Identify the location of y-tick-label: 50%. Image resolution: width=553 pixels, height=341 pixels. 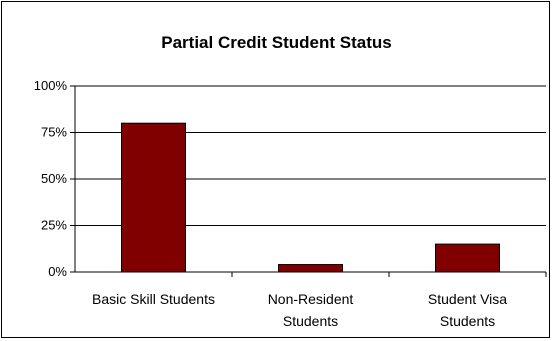
(54, 178).